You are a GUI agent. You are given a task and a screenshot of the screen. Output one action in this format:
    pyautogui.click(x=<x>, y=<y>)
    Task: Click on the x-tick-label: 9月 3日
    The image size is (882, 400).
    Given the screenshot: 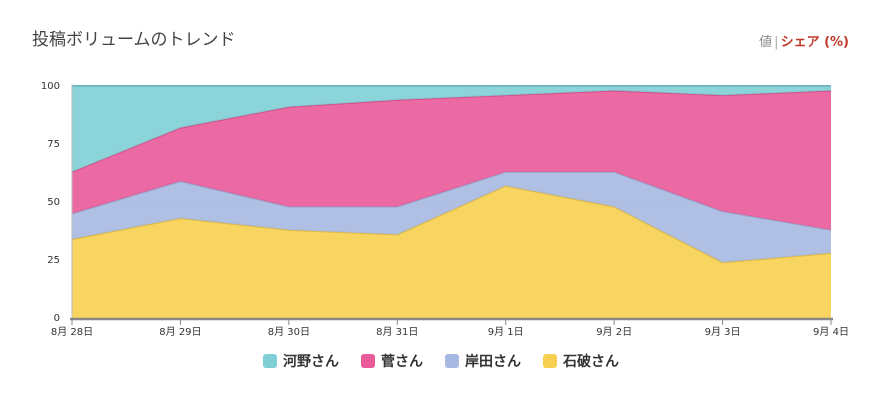 What is the action you would take?
    pyautogui.click(x=723, y=332)
    